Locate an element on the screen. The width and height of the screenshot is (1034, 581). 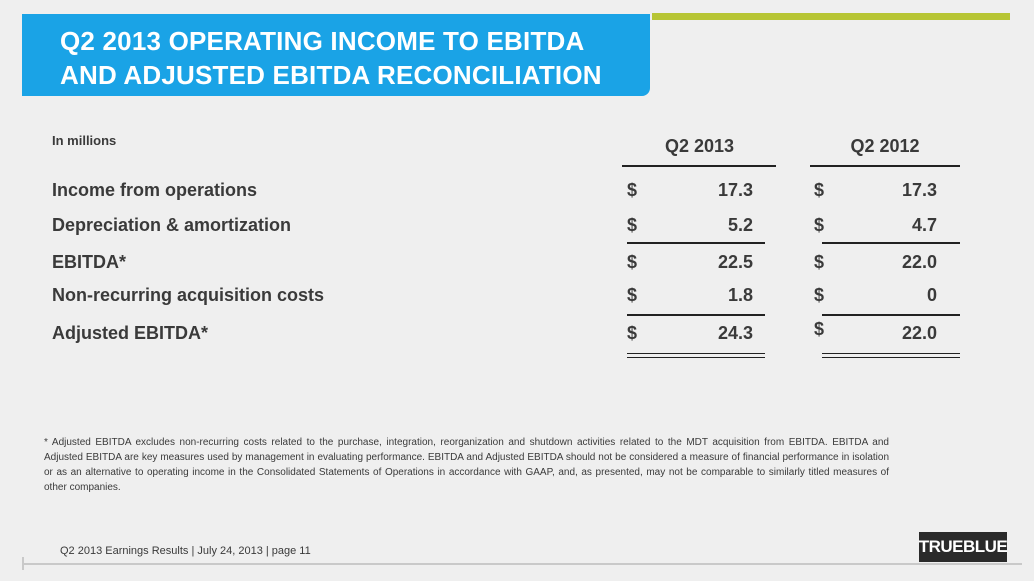
subtotal-rule-q2-2012 is located at coordinates (891, 243).